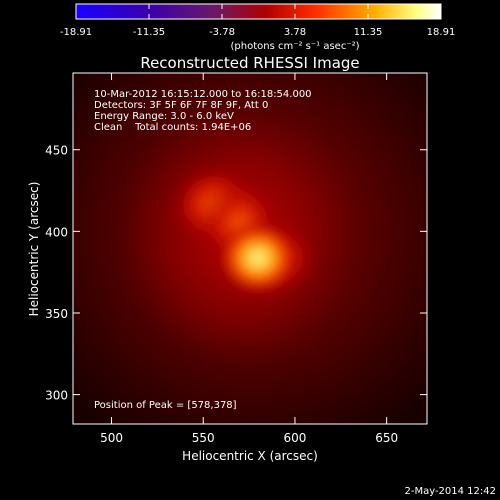  What do you see at coordinates (450, 491) in the screenshot?
I see `footer-date: 2-May-2014 12:42` at bounding box center [450, 491].